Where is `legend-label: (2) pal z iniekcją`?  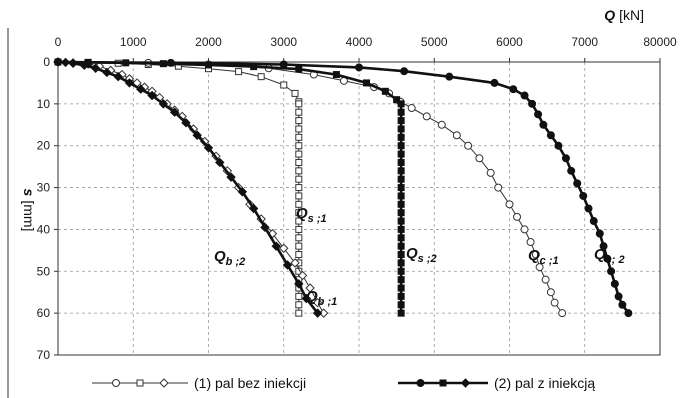 legend-label: (2) pal z iniekcją is located at coordinates (544, 383).